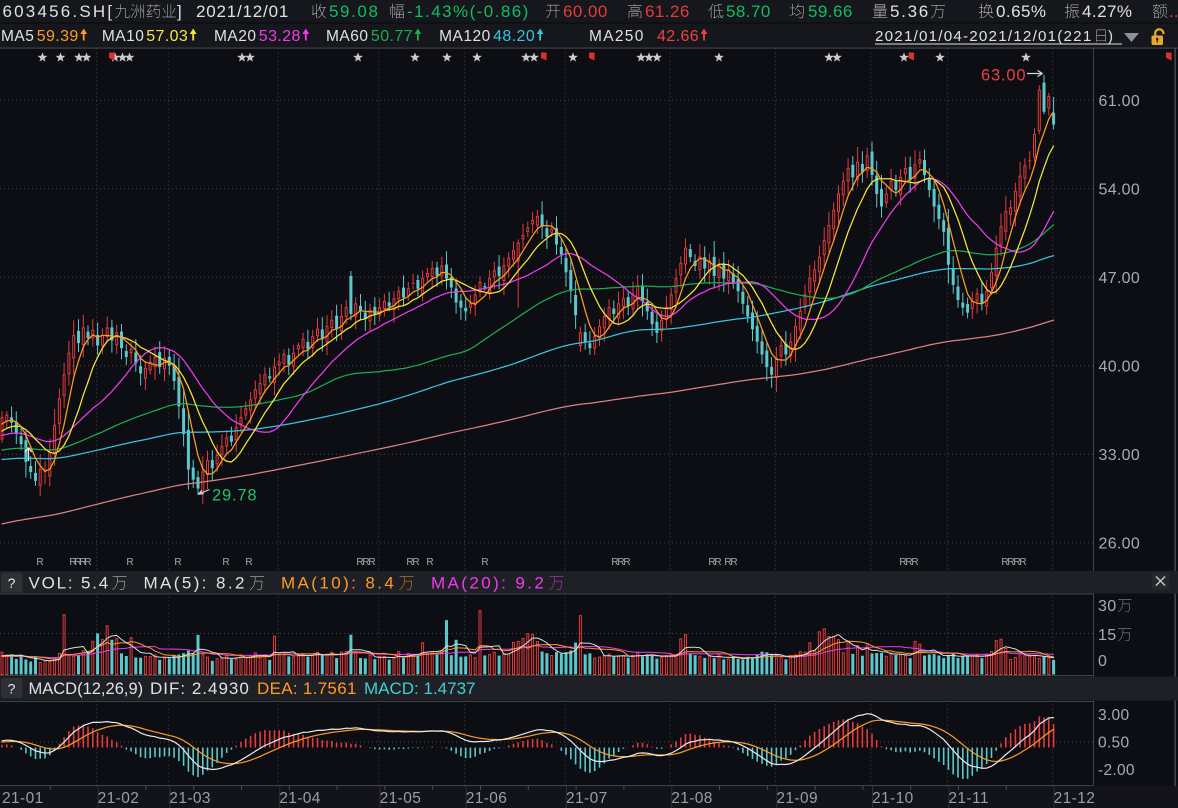 The image size is (1178, 808). What do you see at coordinates (392, 36) in the screenshot?
I see `svg-text: 50.77` at bounding box center [392, 36].